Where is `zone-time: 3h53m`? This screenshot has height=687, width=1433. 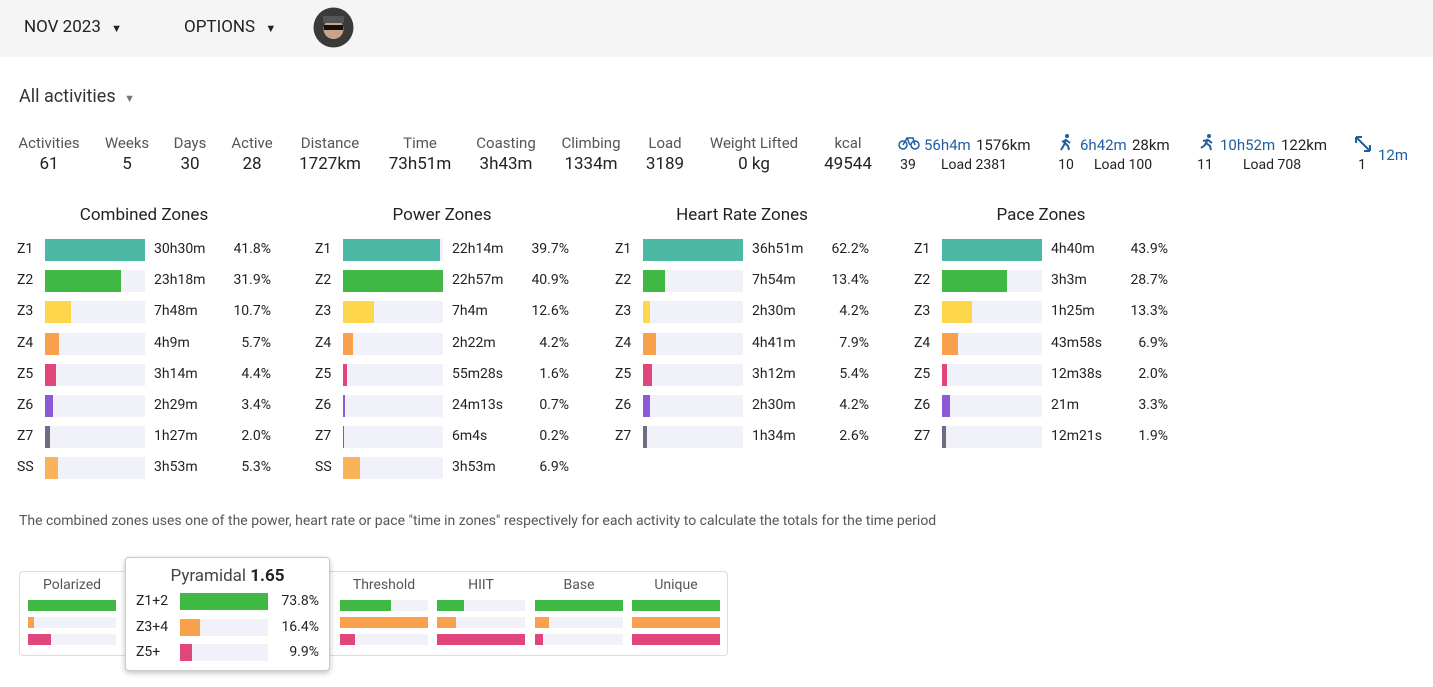 zone-time: 3h53m is located at coordinates (176, 467).